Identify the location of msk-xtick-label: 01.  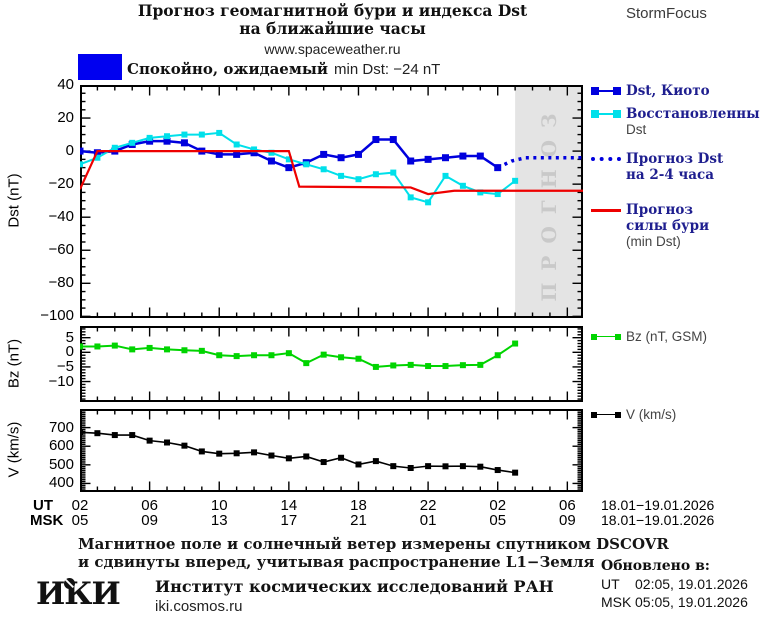
(428, 520).